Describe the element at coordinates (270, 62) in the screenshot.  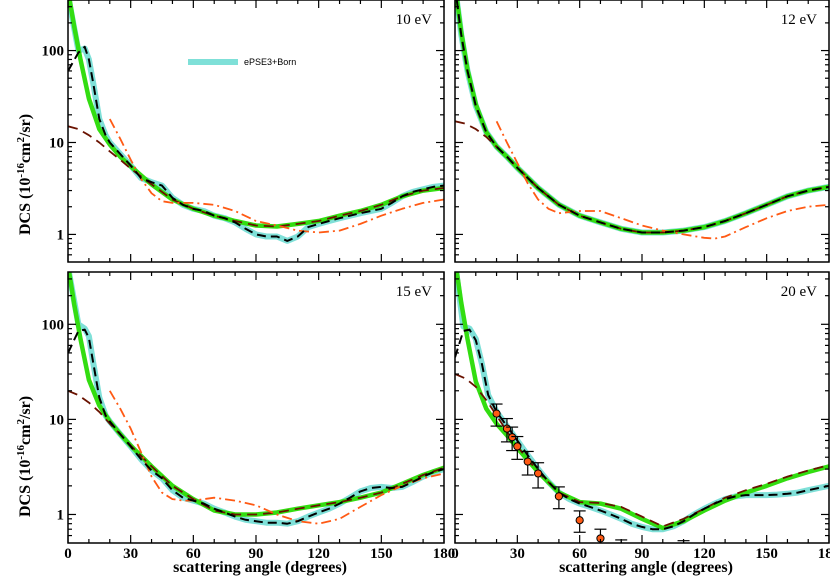
I see `legend-label: ePSE3+Born` at that location.